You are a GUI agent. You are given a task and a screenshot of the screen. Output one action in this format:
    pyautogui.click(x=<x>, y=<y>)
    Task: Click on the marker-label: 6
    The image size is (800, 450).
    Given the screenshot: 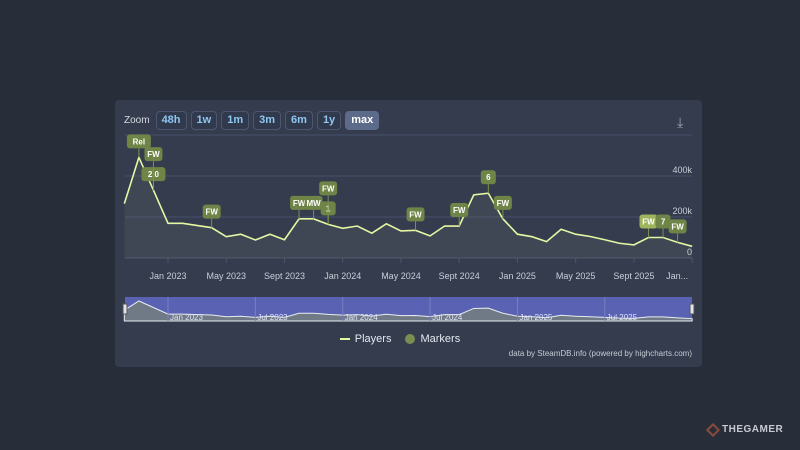 What is the action you would take?
    pyautogui.click(x=488, y=177)
    